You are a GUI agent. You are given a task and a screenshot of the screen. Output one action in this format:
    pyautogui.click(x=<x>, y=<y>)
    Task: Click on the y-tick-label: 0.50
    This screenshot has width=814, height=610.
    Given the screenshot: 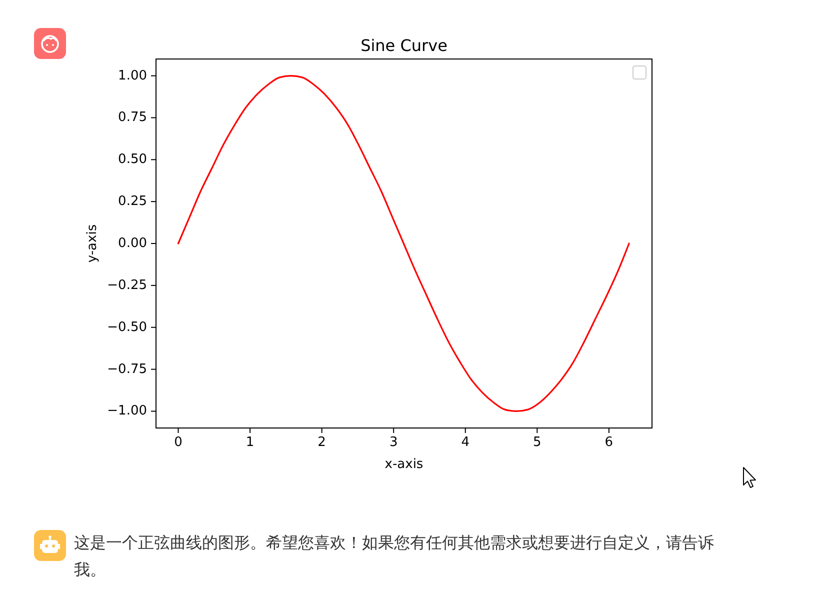 What is the action you would take?
    pyautogui.click(x=132, y=160)
    